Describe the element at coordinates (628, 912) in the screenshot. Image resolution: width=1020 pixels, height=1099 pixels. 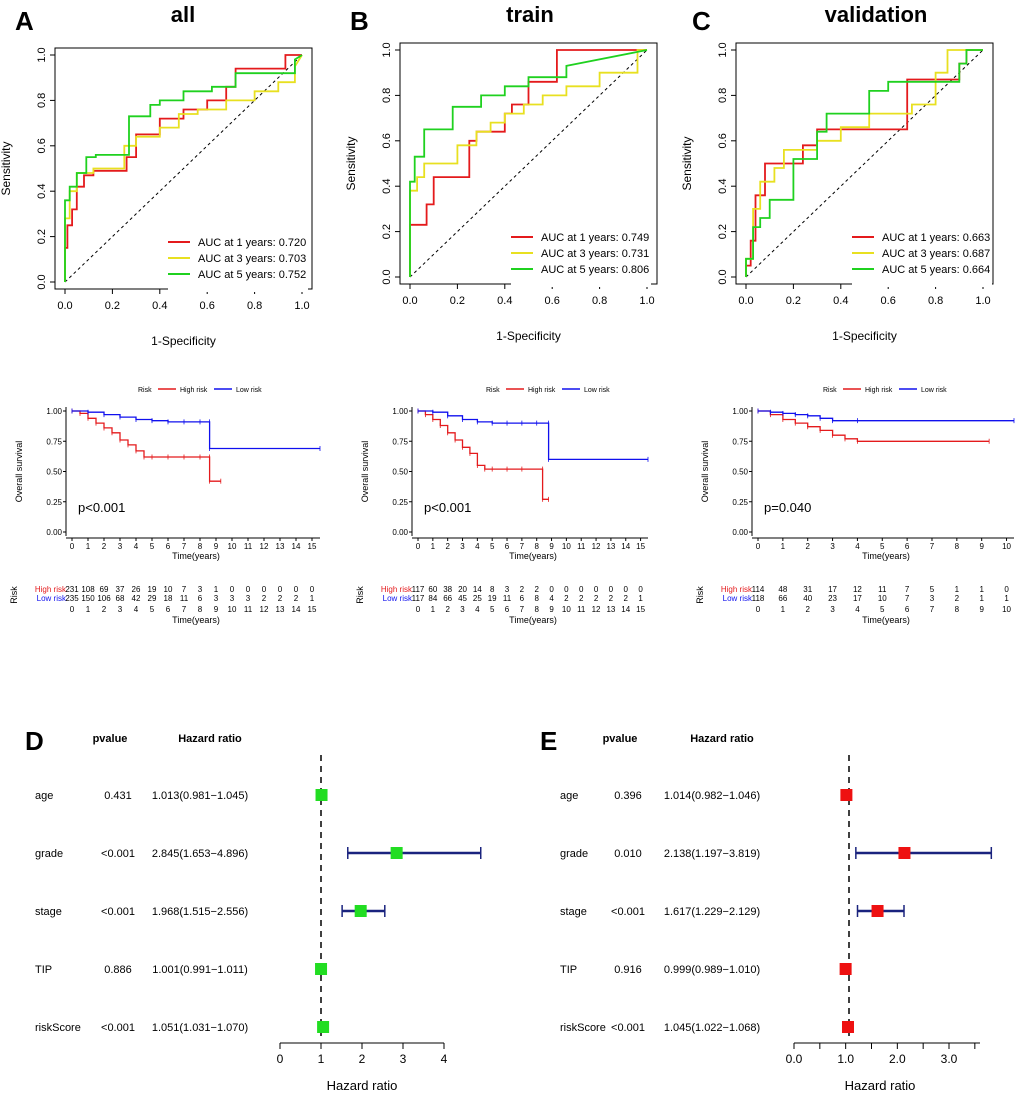
I see `pvalue-label: <0.001` at that location.